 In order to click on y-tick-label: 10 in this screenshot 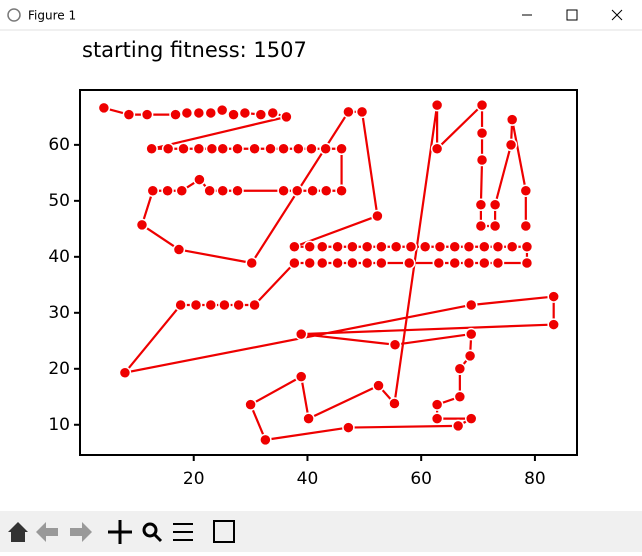, I will do `click(59, 425)`.